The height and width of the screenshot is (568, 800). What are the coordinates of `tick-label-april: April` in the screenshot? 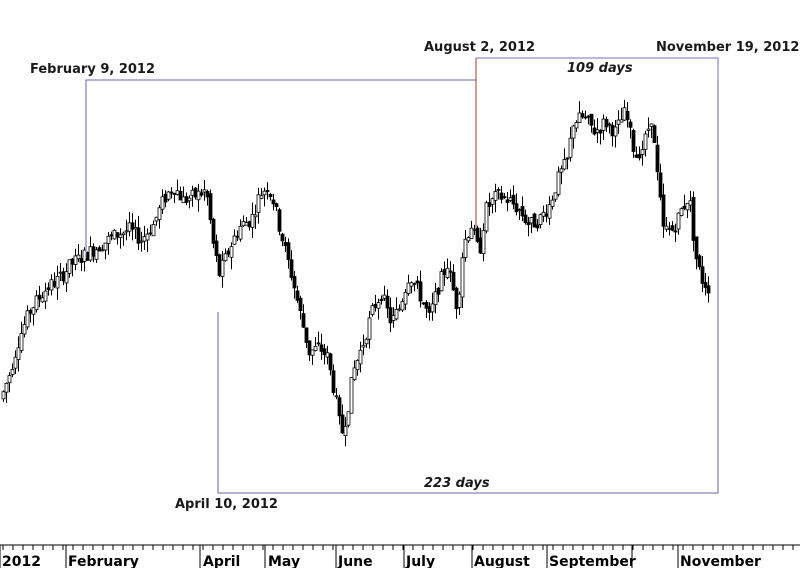 It's located at (221, 561).